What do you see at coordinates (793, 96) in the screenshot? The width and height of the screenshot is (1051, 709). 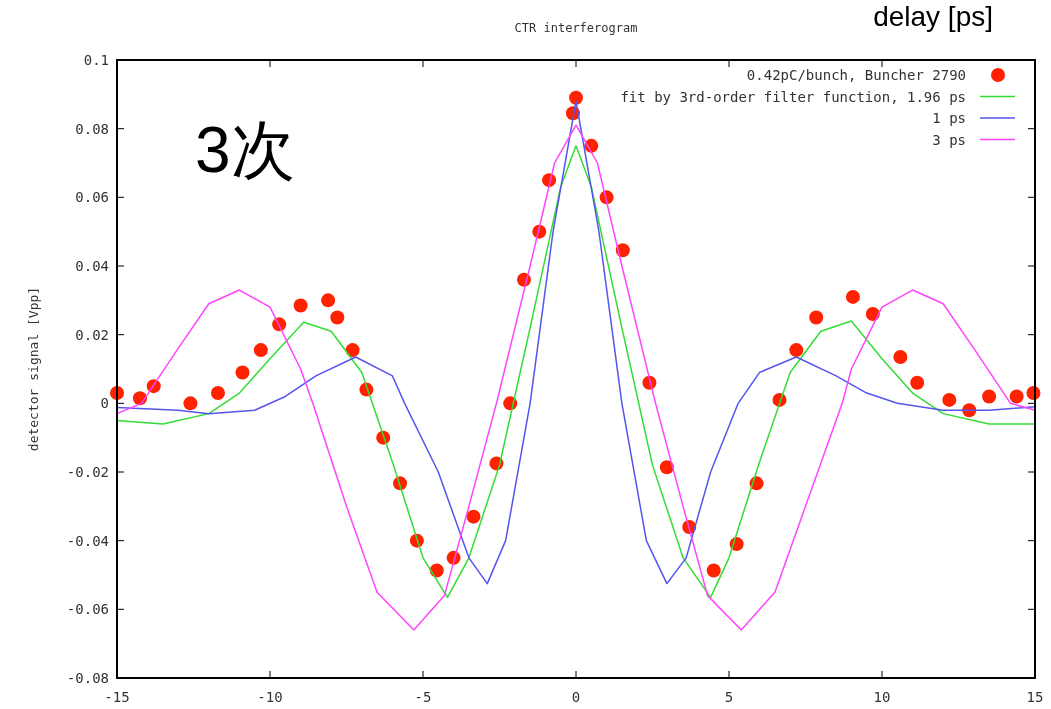 I see `legend-label: fit by 3rd-order filter function, 1.96 ps` at bounding box center [793, 96].